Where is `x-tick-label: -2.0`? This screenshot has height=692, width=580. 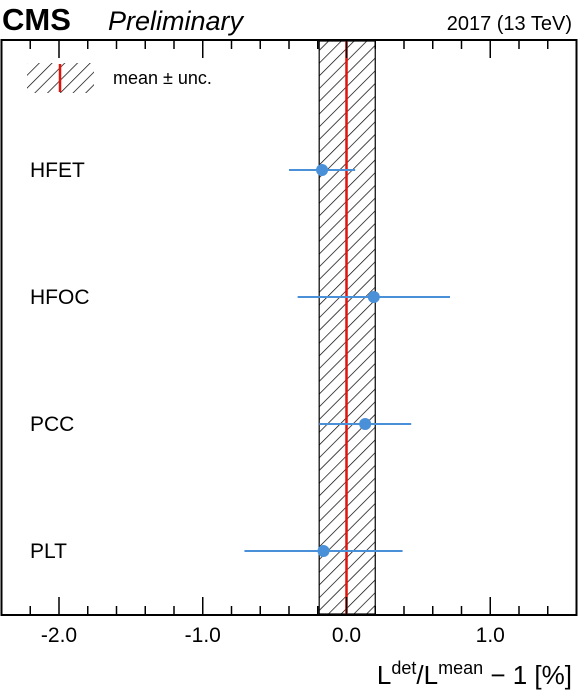 x-tick-label: -2.0 is located at coordinates (59, 635).